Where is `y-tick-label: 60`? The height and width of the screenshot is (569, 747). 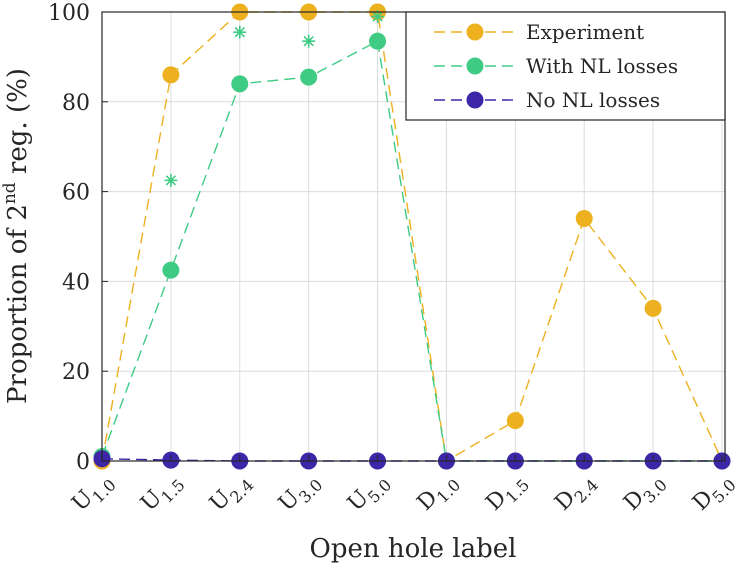
y-tick-label: 60 is located at coordinates (76, 193).